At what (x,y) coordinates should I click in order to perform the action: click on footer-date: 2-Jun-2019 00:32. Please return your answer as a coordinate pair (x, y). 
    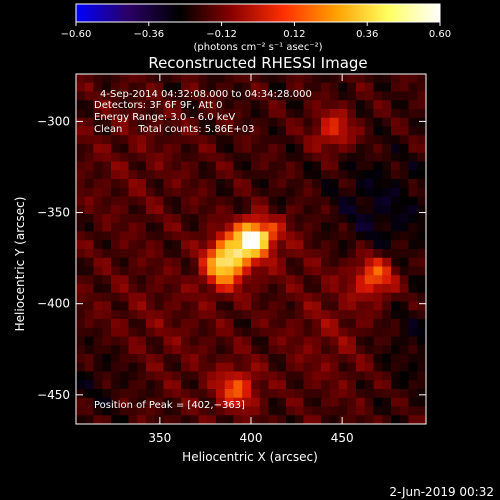
    Looking at the image, I should click on (441, 492).